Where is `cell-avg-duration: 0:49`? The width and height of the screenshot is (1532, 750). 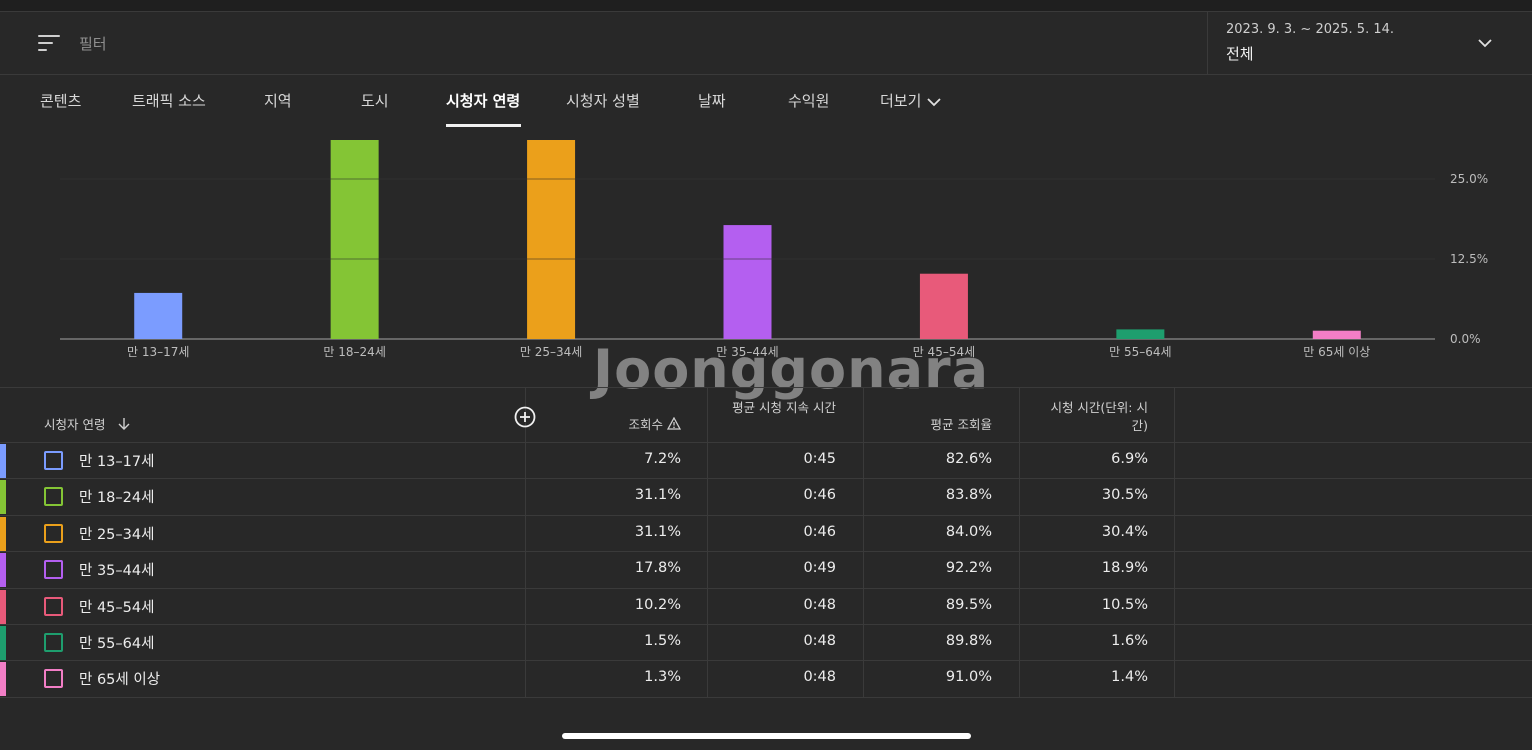 cell-avg-duration: 0:49 is located at coordinates (819, 568).